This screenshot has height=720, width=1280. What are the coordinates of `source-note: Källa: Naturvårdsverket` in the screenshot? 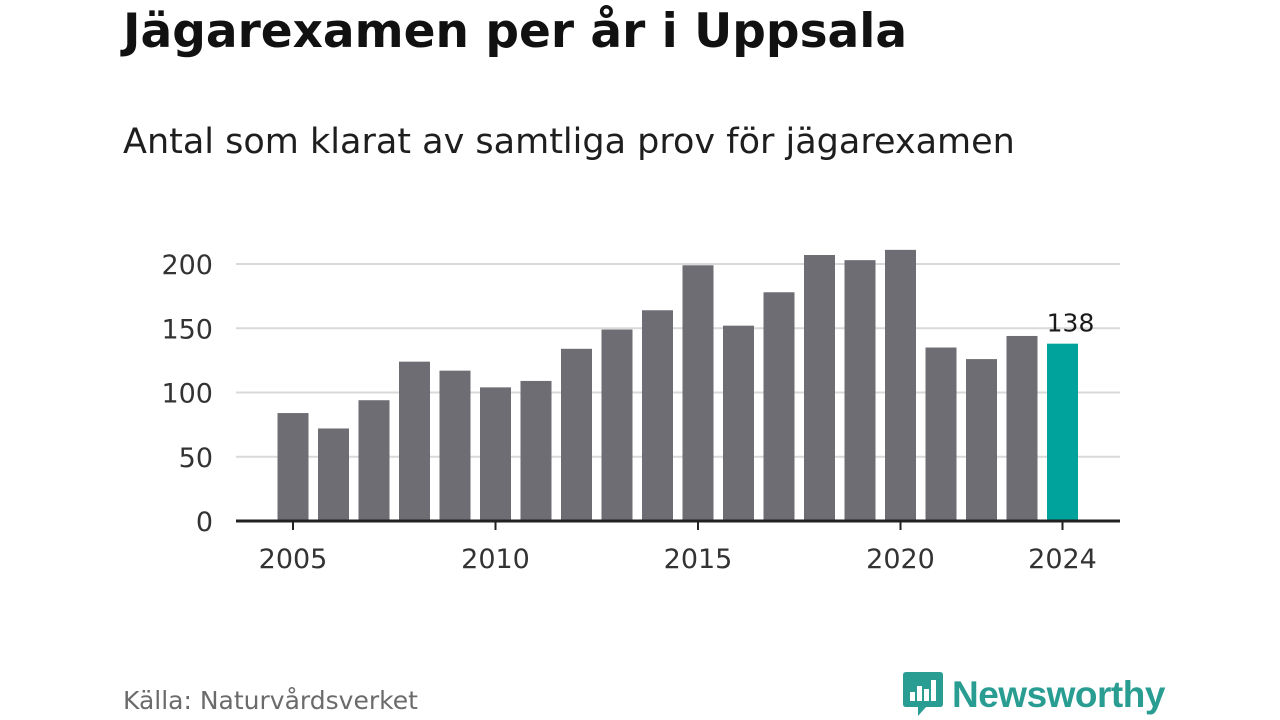 It's located at (270, 700).